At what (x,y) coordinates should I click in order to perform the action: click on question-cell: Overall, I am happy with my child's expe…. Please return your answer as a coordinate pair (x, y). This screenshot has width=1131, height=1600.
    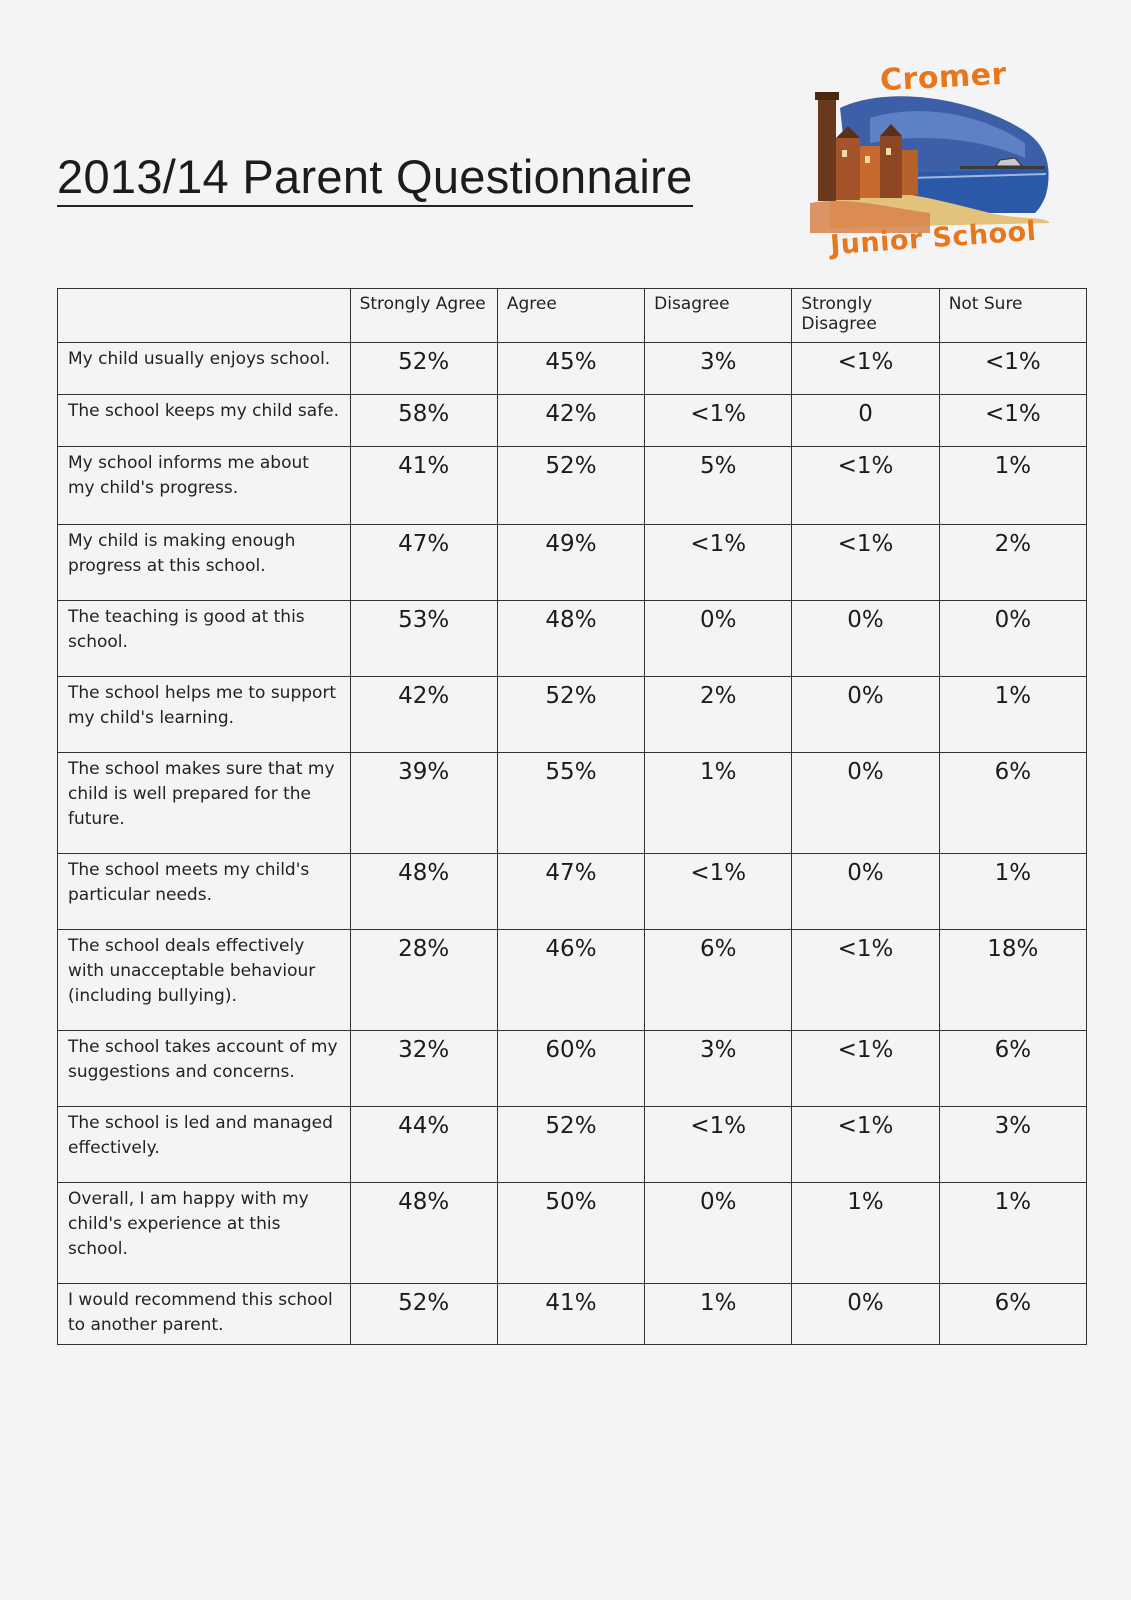
    Looking at the image, I should click on (204, 1233).